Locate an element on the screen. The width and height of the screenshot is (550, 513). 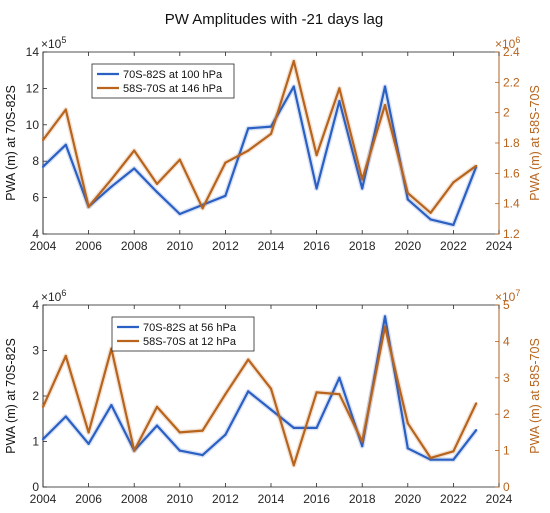
legend-entry: 58S-70S at 146 hPa is located at coordinates (173, 89).